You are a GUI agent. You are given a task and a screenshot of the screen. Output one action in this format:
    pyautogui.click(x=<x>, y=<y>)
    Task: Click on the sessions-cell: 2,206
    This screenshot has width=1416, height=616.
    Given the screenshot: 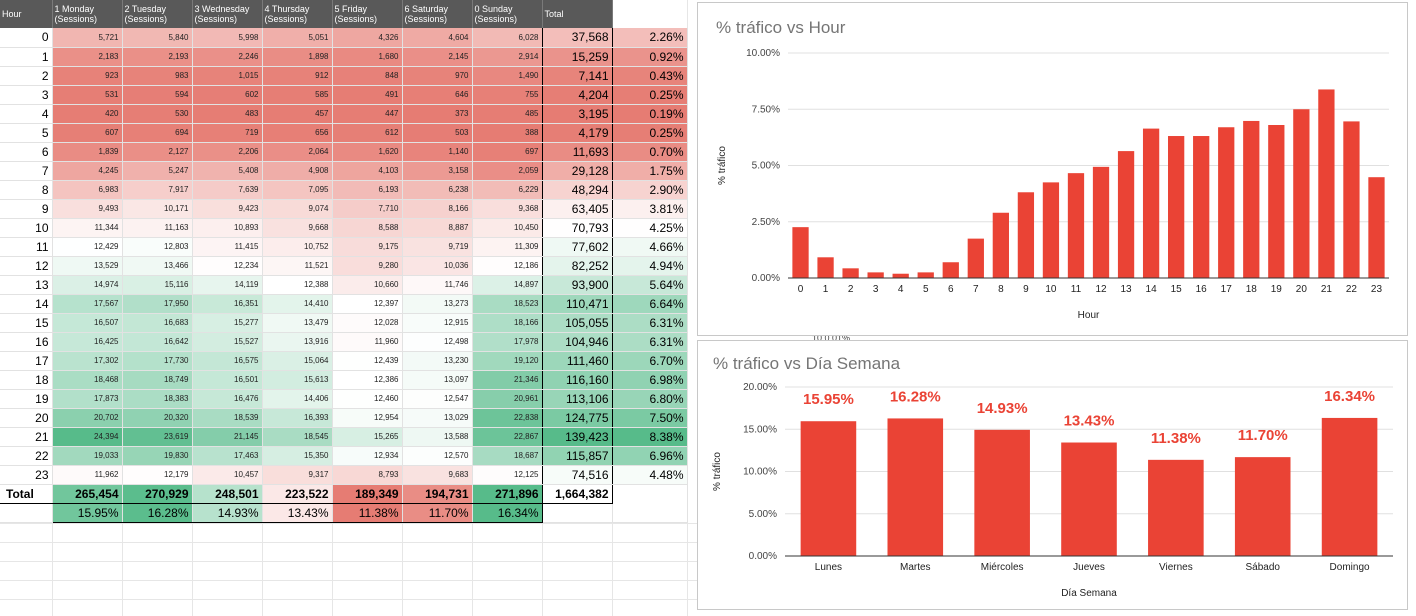 What is the action you would take?
    pyautogui.click(x=227, y=152)
    